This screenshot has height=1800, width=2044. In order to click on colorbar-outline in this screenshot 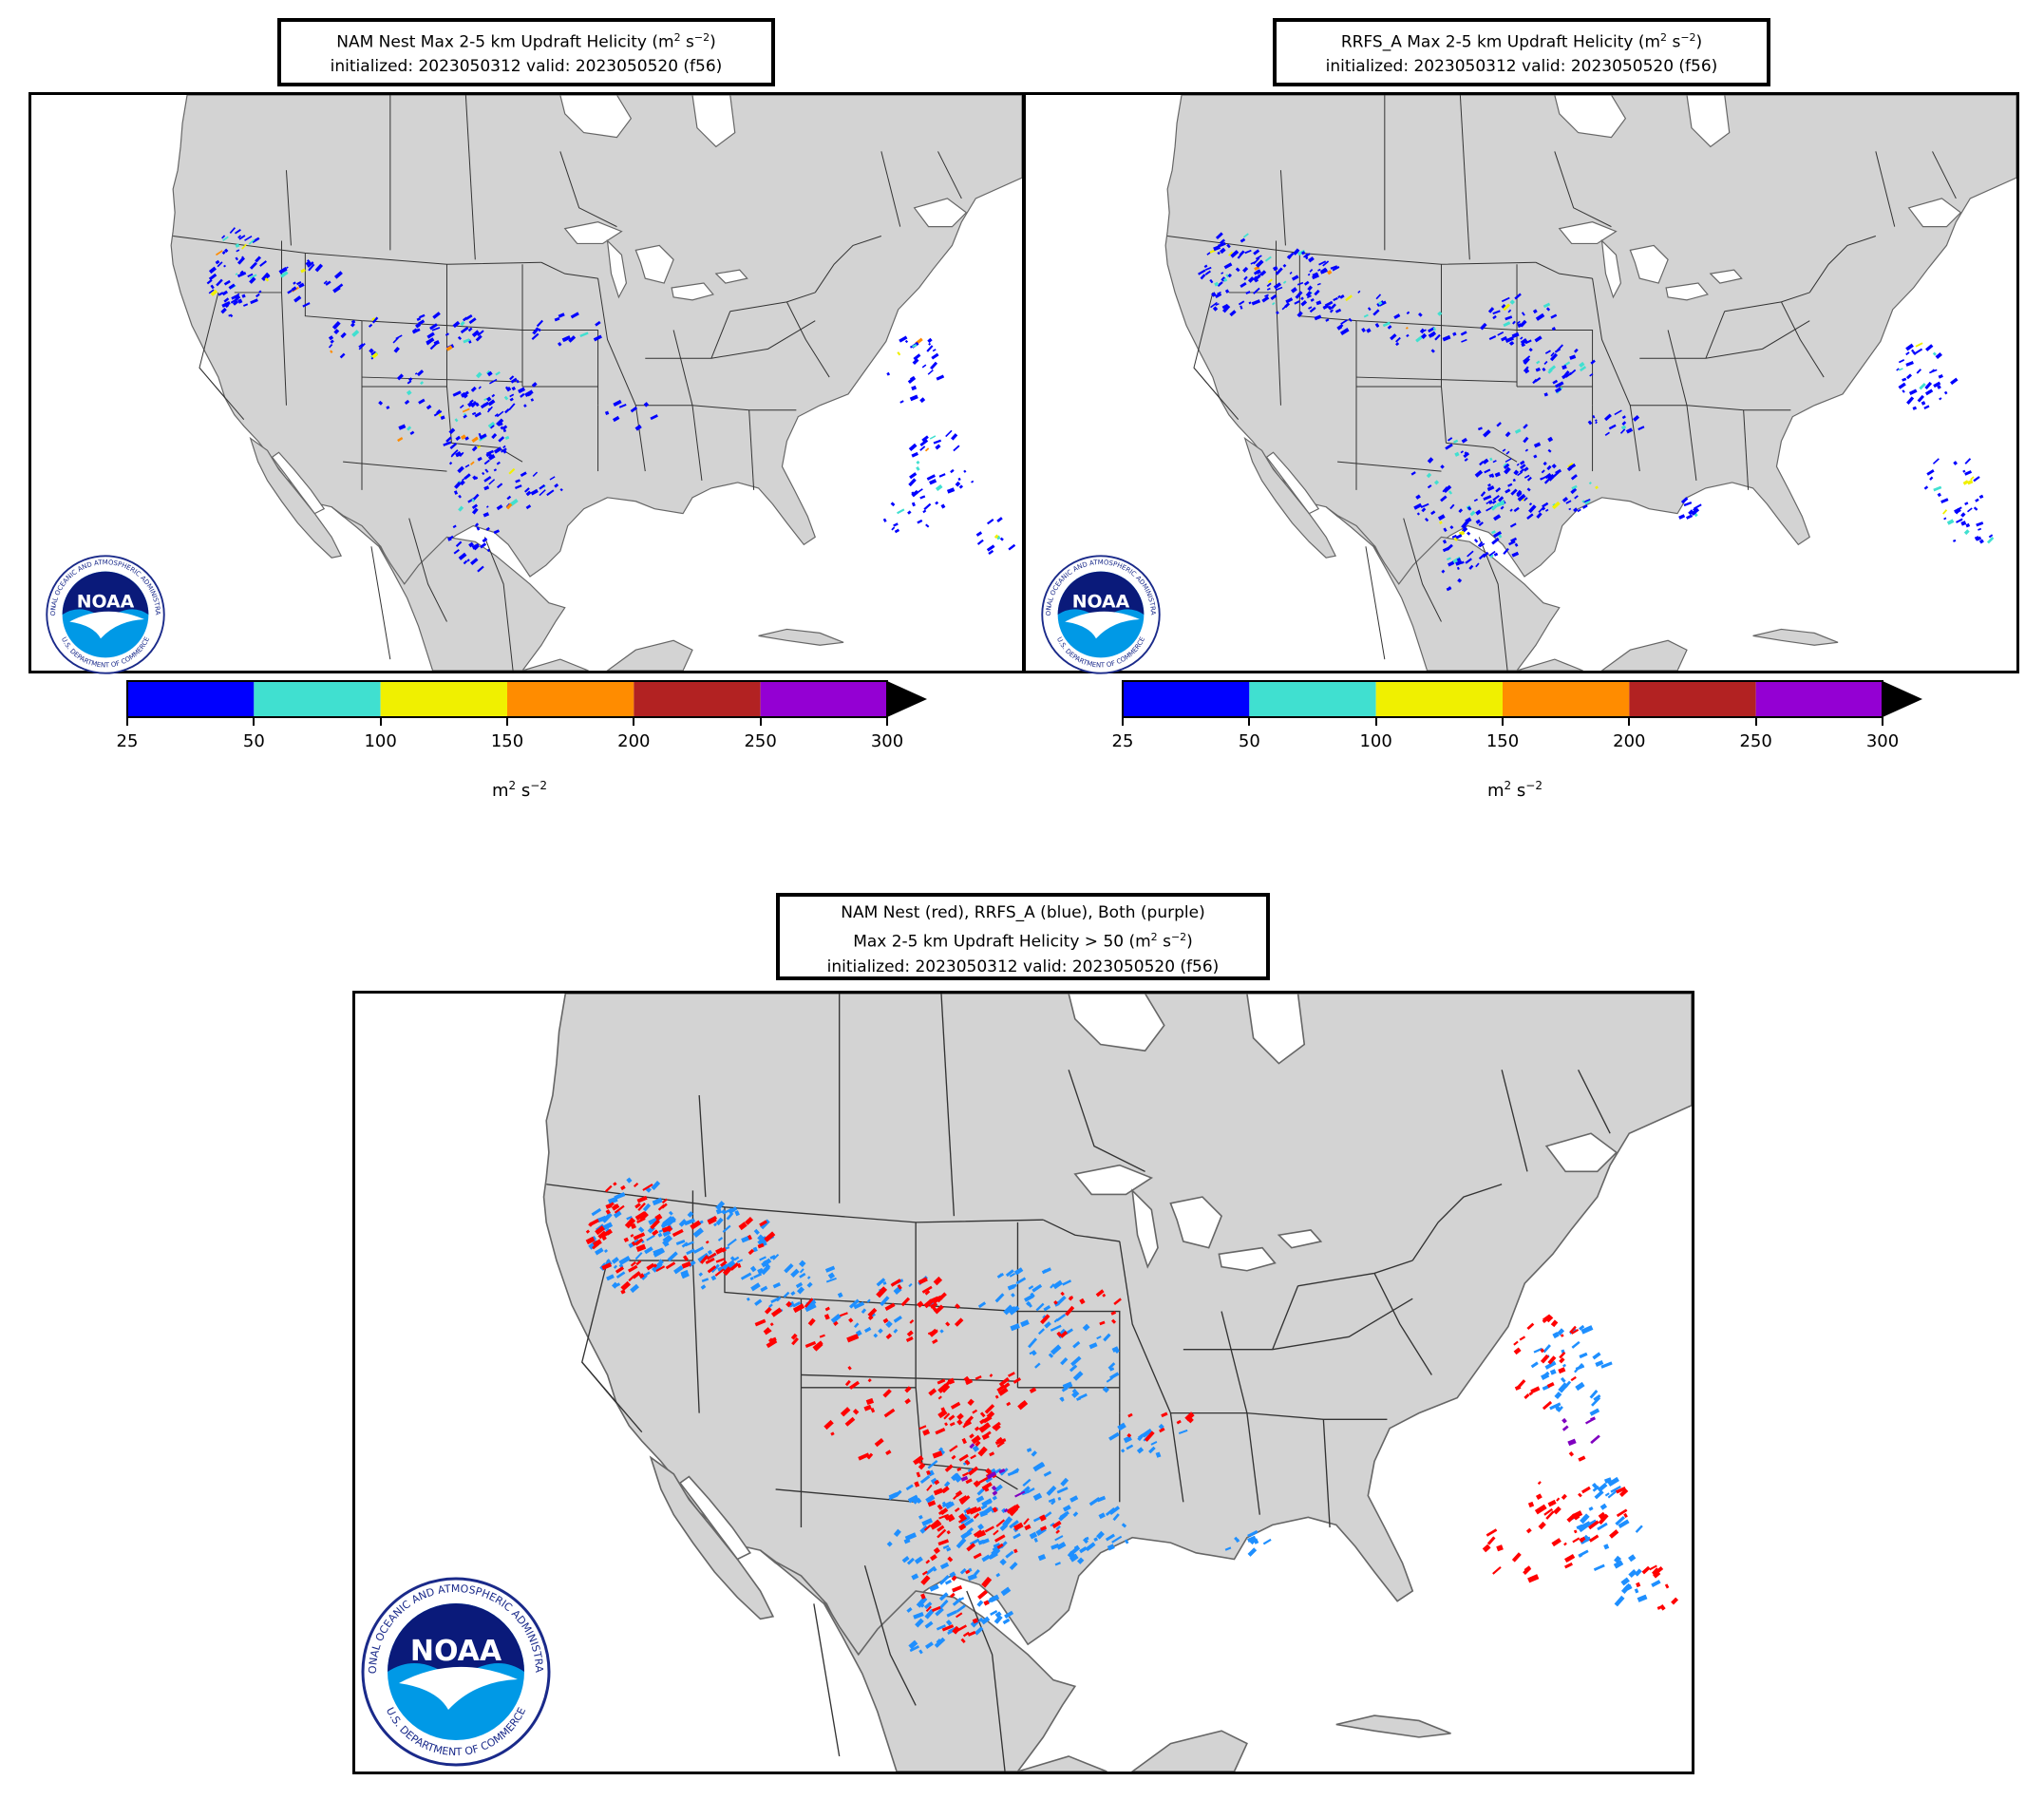, I will do `click(507, 699)`.